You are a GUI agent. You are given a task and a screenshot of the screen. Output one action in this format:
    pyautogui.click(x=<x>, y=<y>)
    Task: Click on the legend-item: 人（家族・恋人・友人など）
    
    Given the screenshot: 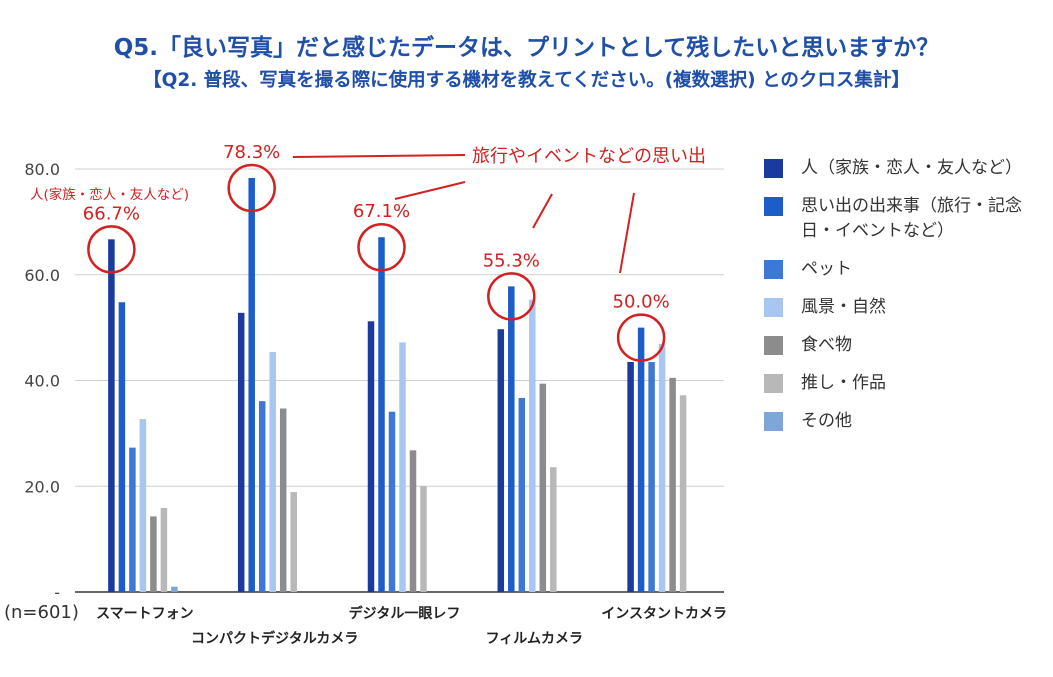 What is the action you would take?
    pyautogui.click(x=904, y=168)
    